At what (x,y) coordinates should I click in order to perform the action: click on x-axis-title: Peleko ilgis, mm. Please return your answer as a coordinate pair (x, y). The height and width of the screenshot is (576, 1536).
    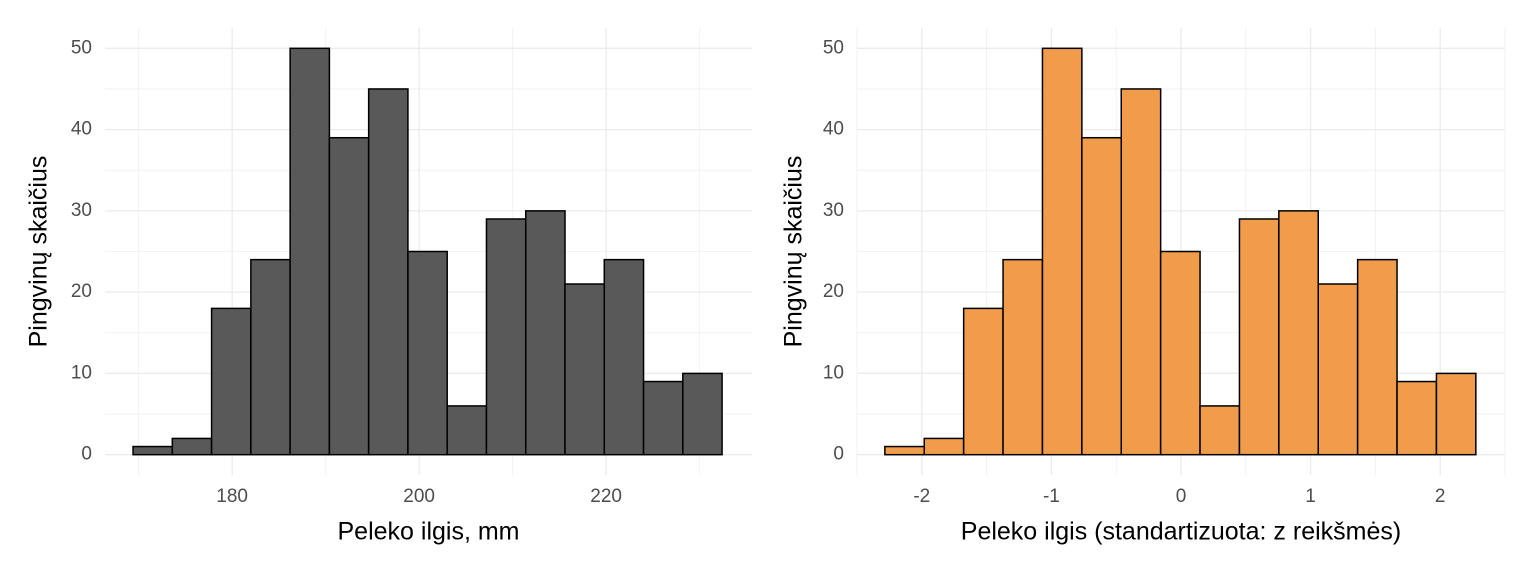
    Looking at the image, I should click on (429, 532).